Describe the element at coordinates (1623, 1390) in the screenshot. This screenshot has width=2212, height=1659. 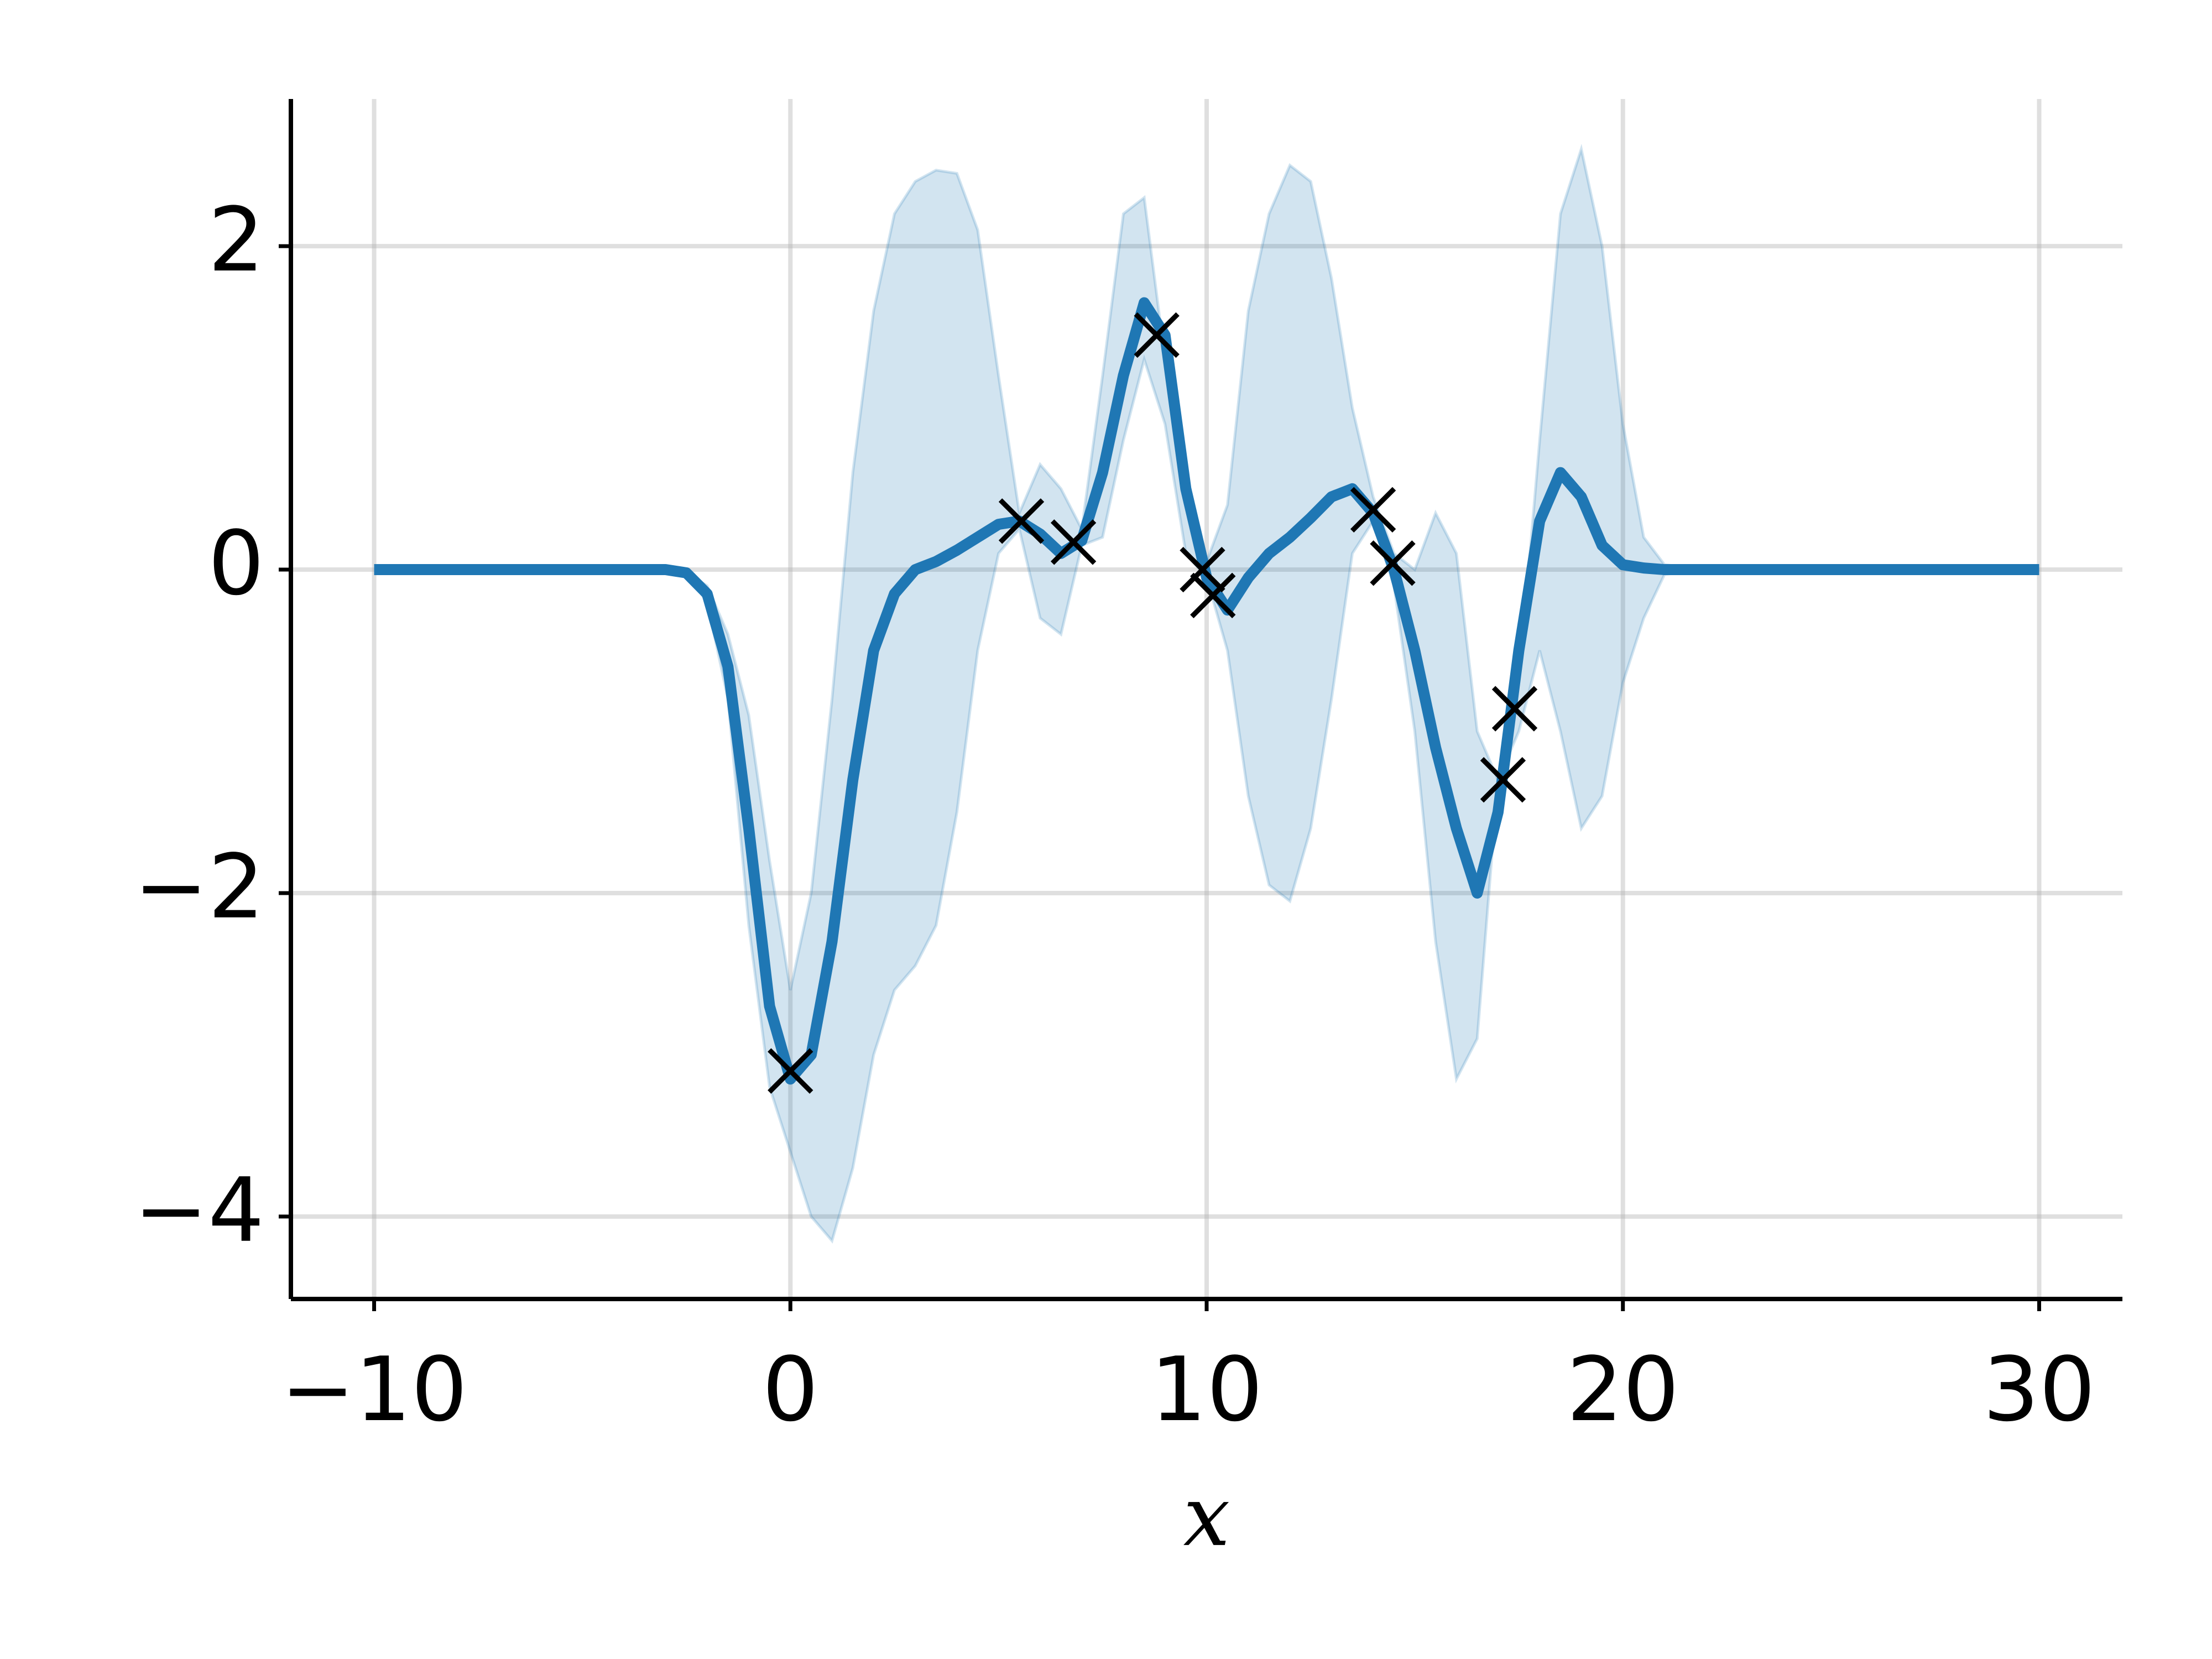
I see `x-tick-label: 20` at that location.